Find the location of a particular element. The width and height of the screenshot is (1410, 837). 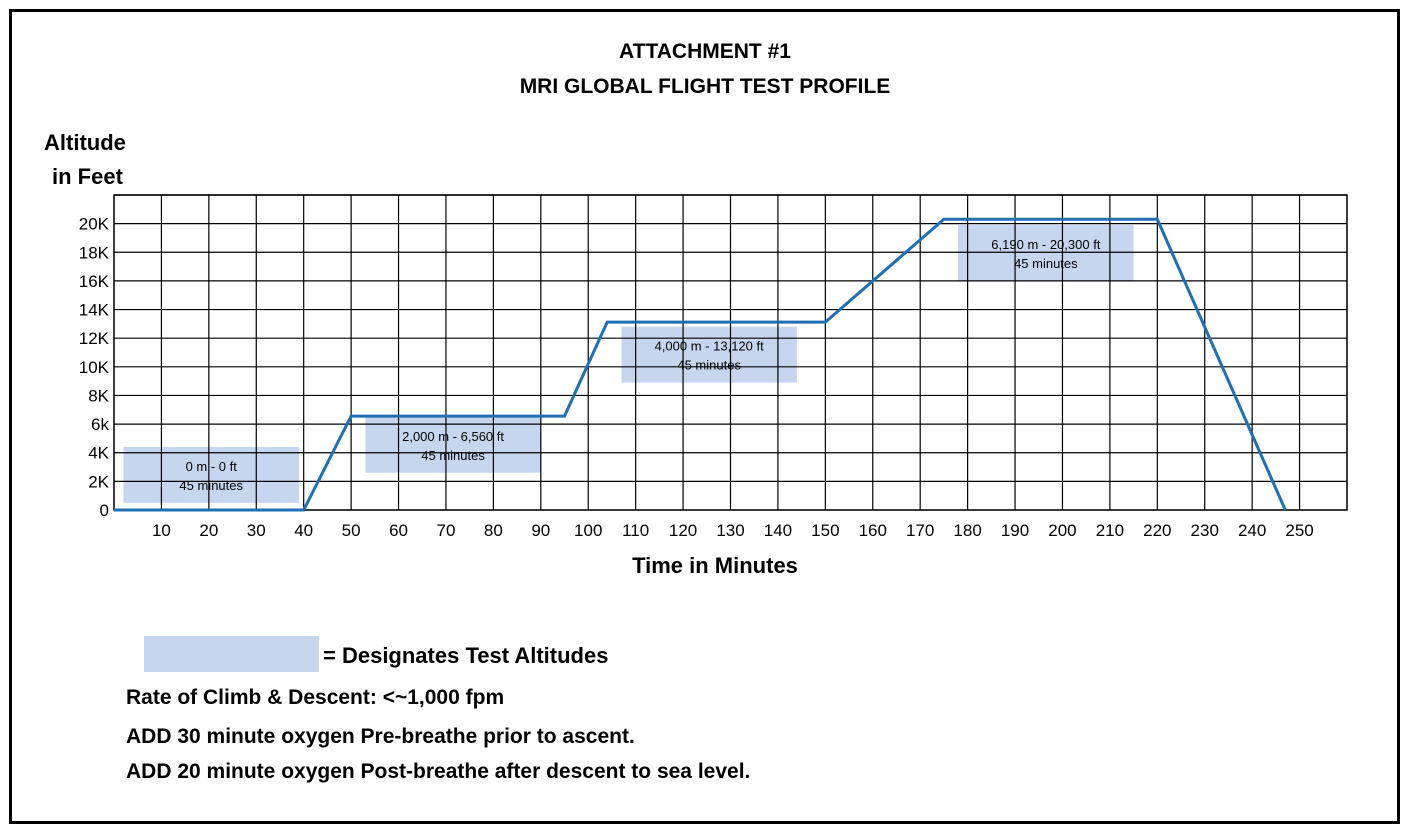

x-tick-label: 120 is located at coordinates (683, 530).